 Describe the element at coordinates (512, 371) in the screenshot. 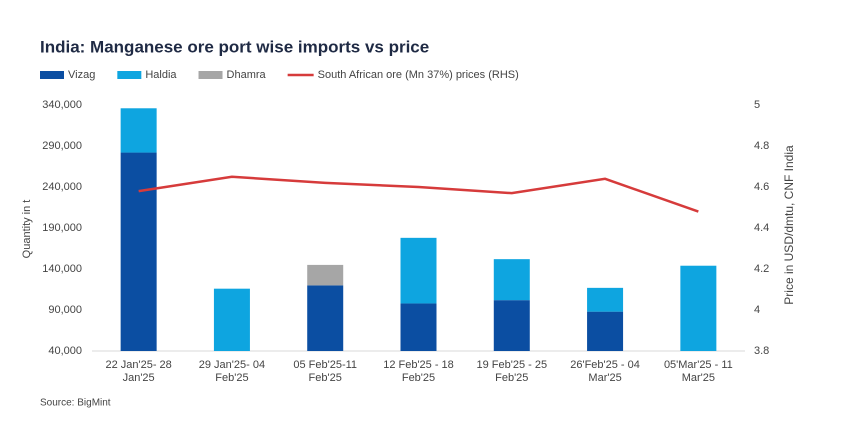

I see `x-tick-label: 19 Feb'25 - 25 Feb'25` at that location.